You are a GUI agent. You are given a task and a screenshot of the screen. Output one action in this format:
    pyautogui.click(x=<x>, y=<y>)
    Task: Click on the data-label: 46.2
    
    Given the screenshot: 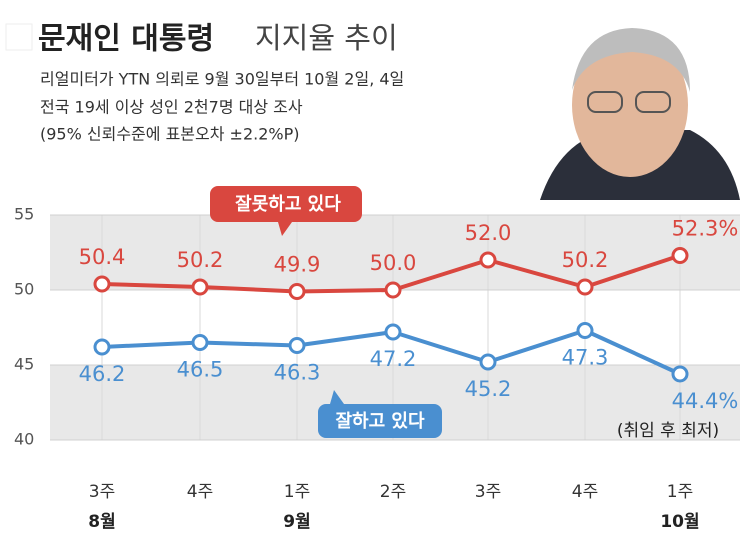 What is the action you would take?
    pyautogui.click(x=102, y=374)
    